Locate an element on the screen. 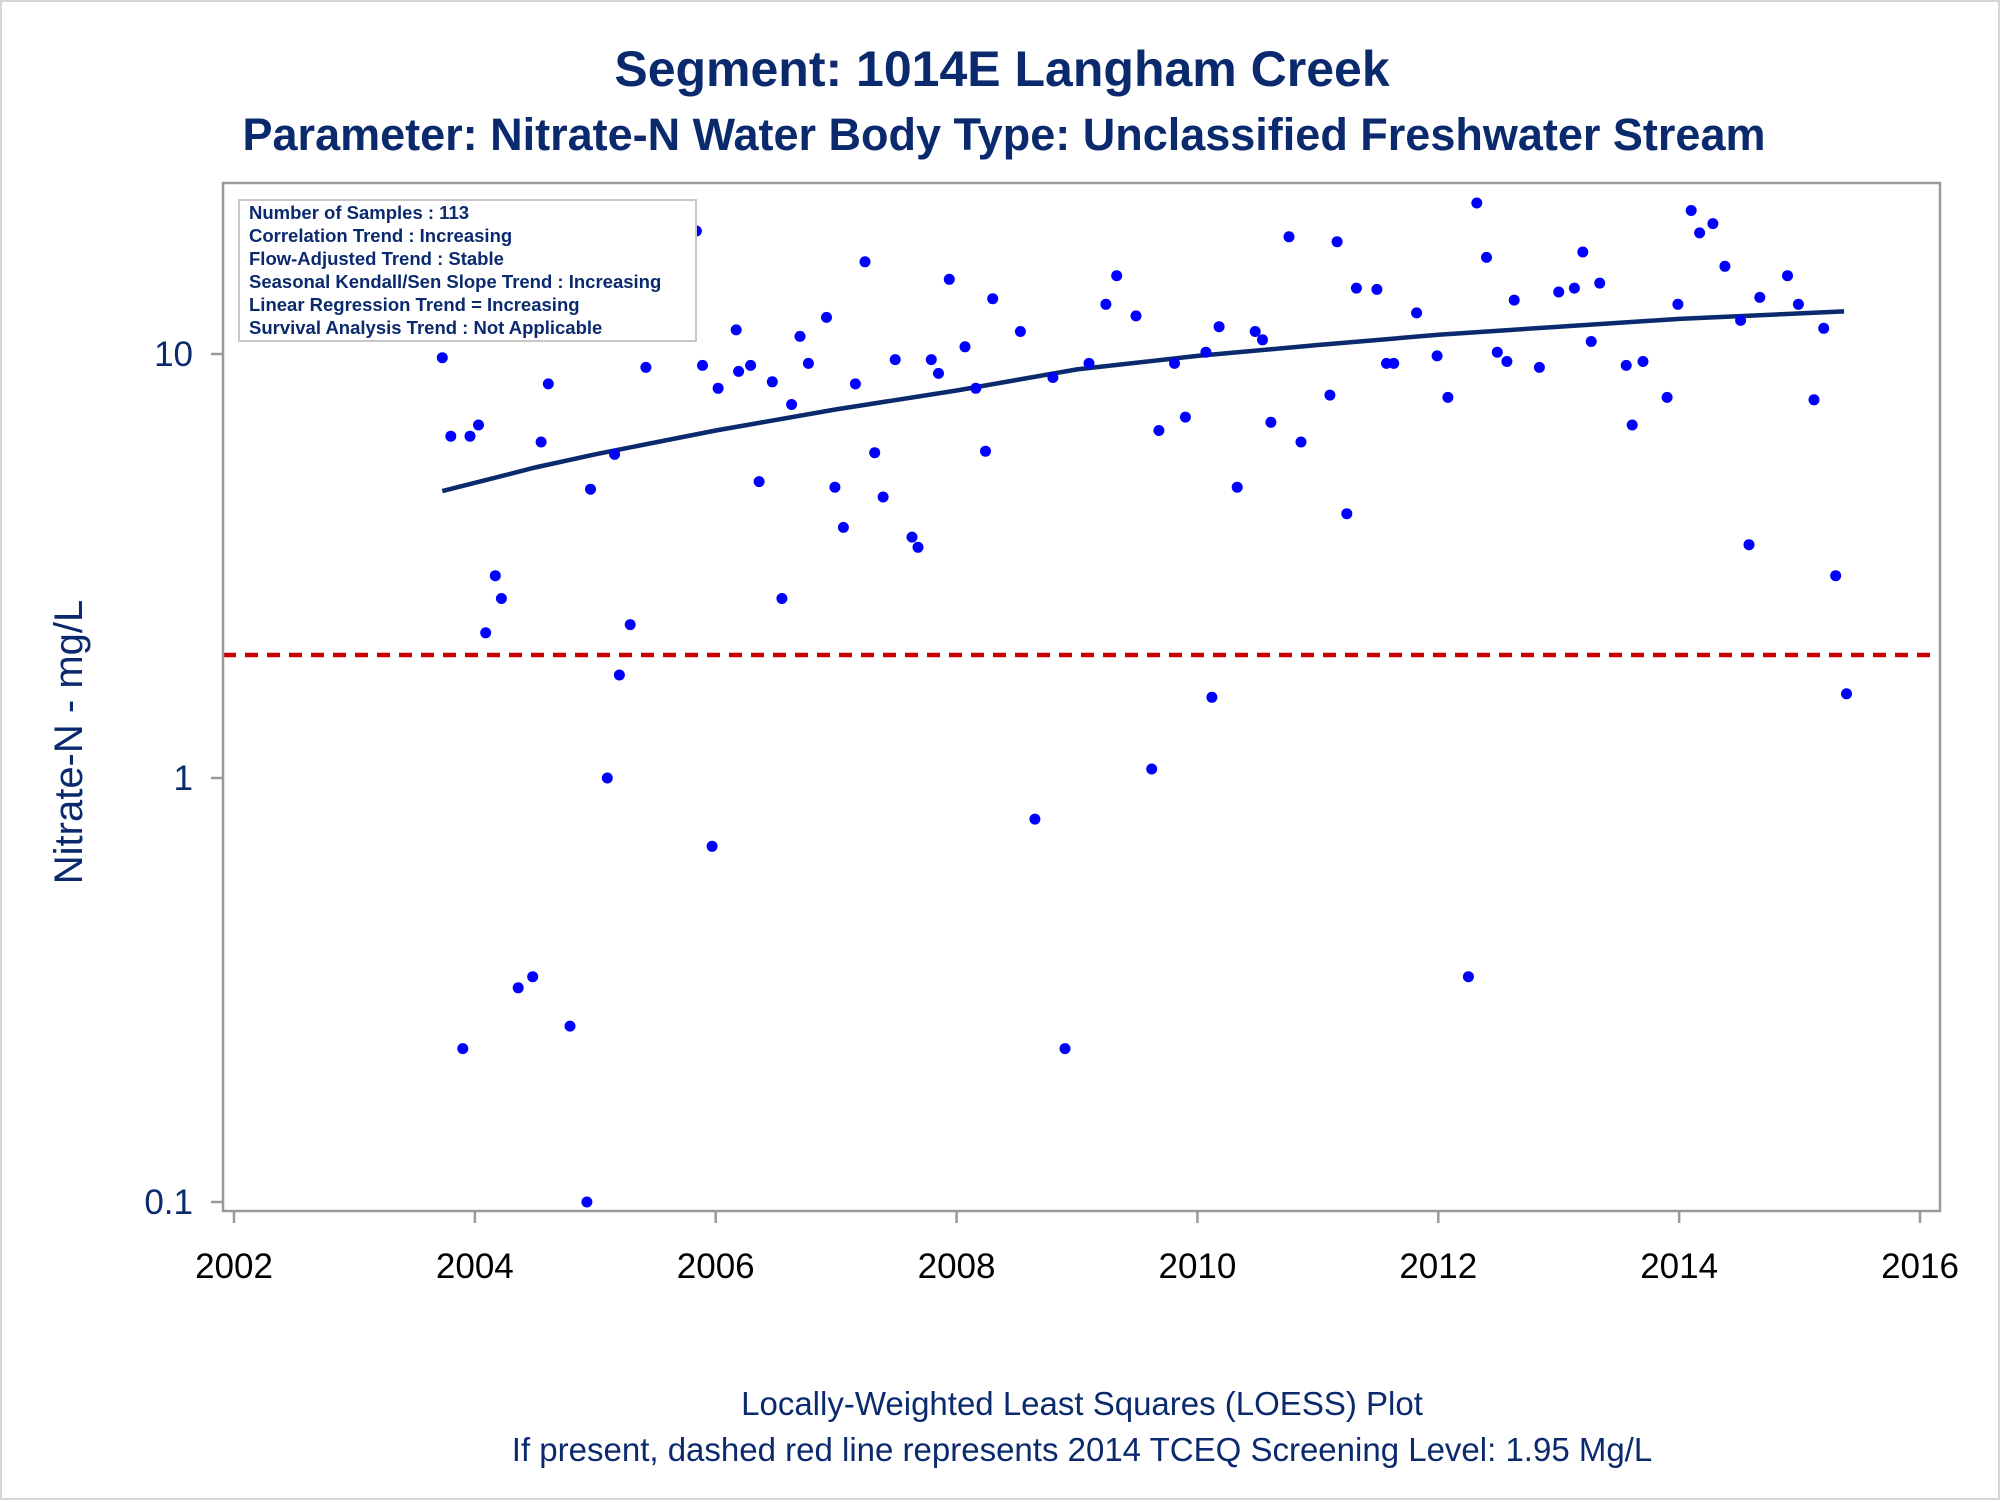 This screenshot has width=2000, height=1502. y-tick-label: 0.1 is located at coordinates (168, 1202).